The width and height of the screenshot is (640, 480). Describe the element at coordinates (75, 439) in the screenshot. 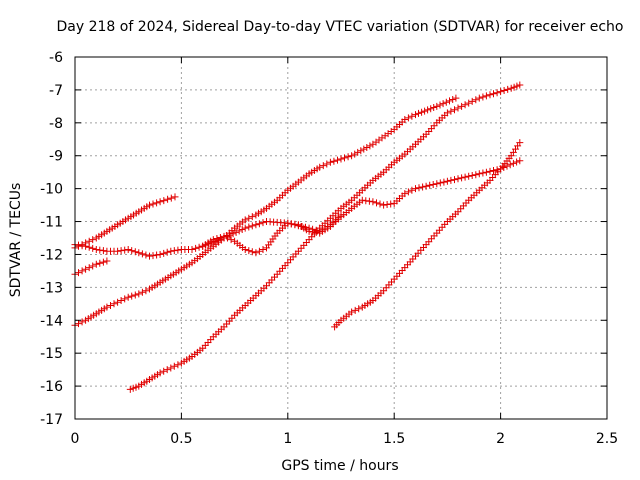

I see `x-tick-label: 0` at that location.